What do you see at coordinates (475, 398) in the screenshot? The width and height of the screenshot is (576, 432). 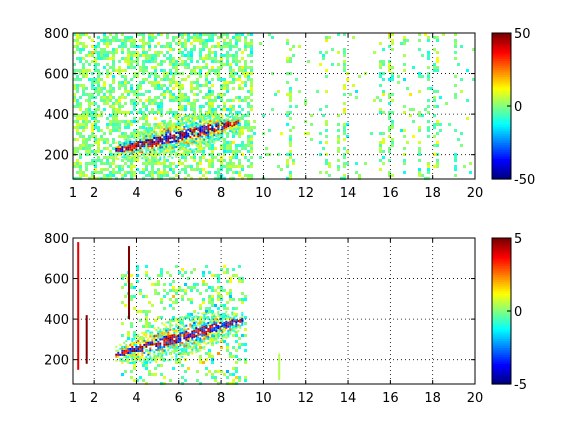 I see `x-tick-label: 20` at bounding box center [475, 398].